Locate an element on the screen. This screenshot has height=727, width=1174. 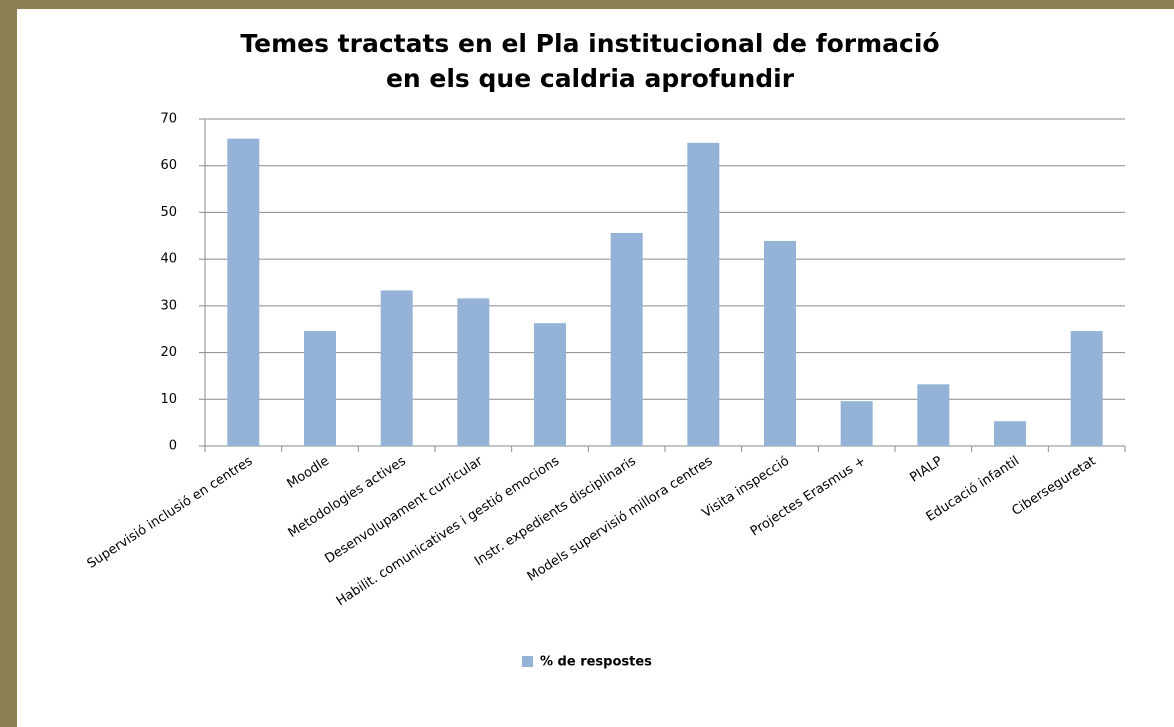
y-tick-label: 10 is located at coordinates (168, 399).